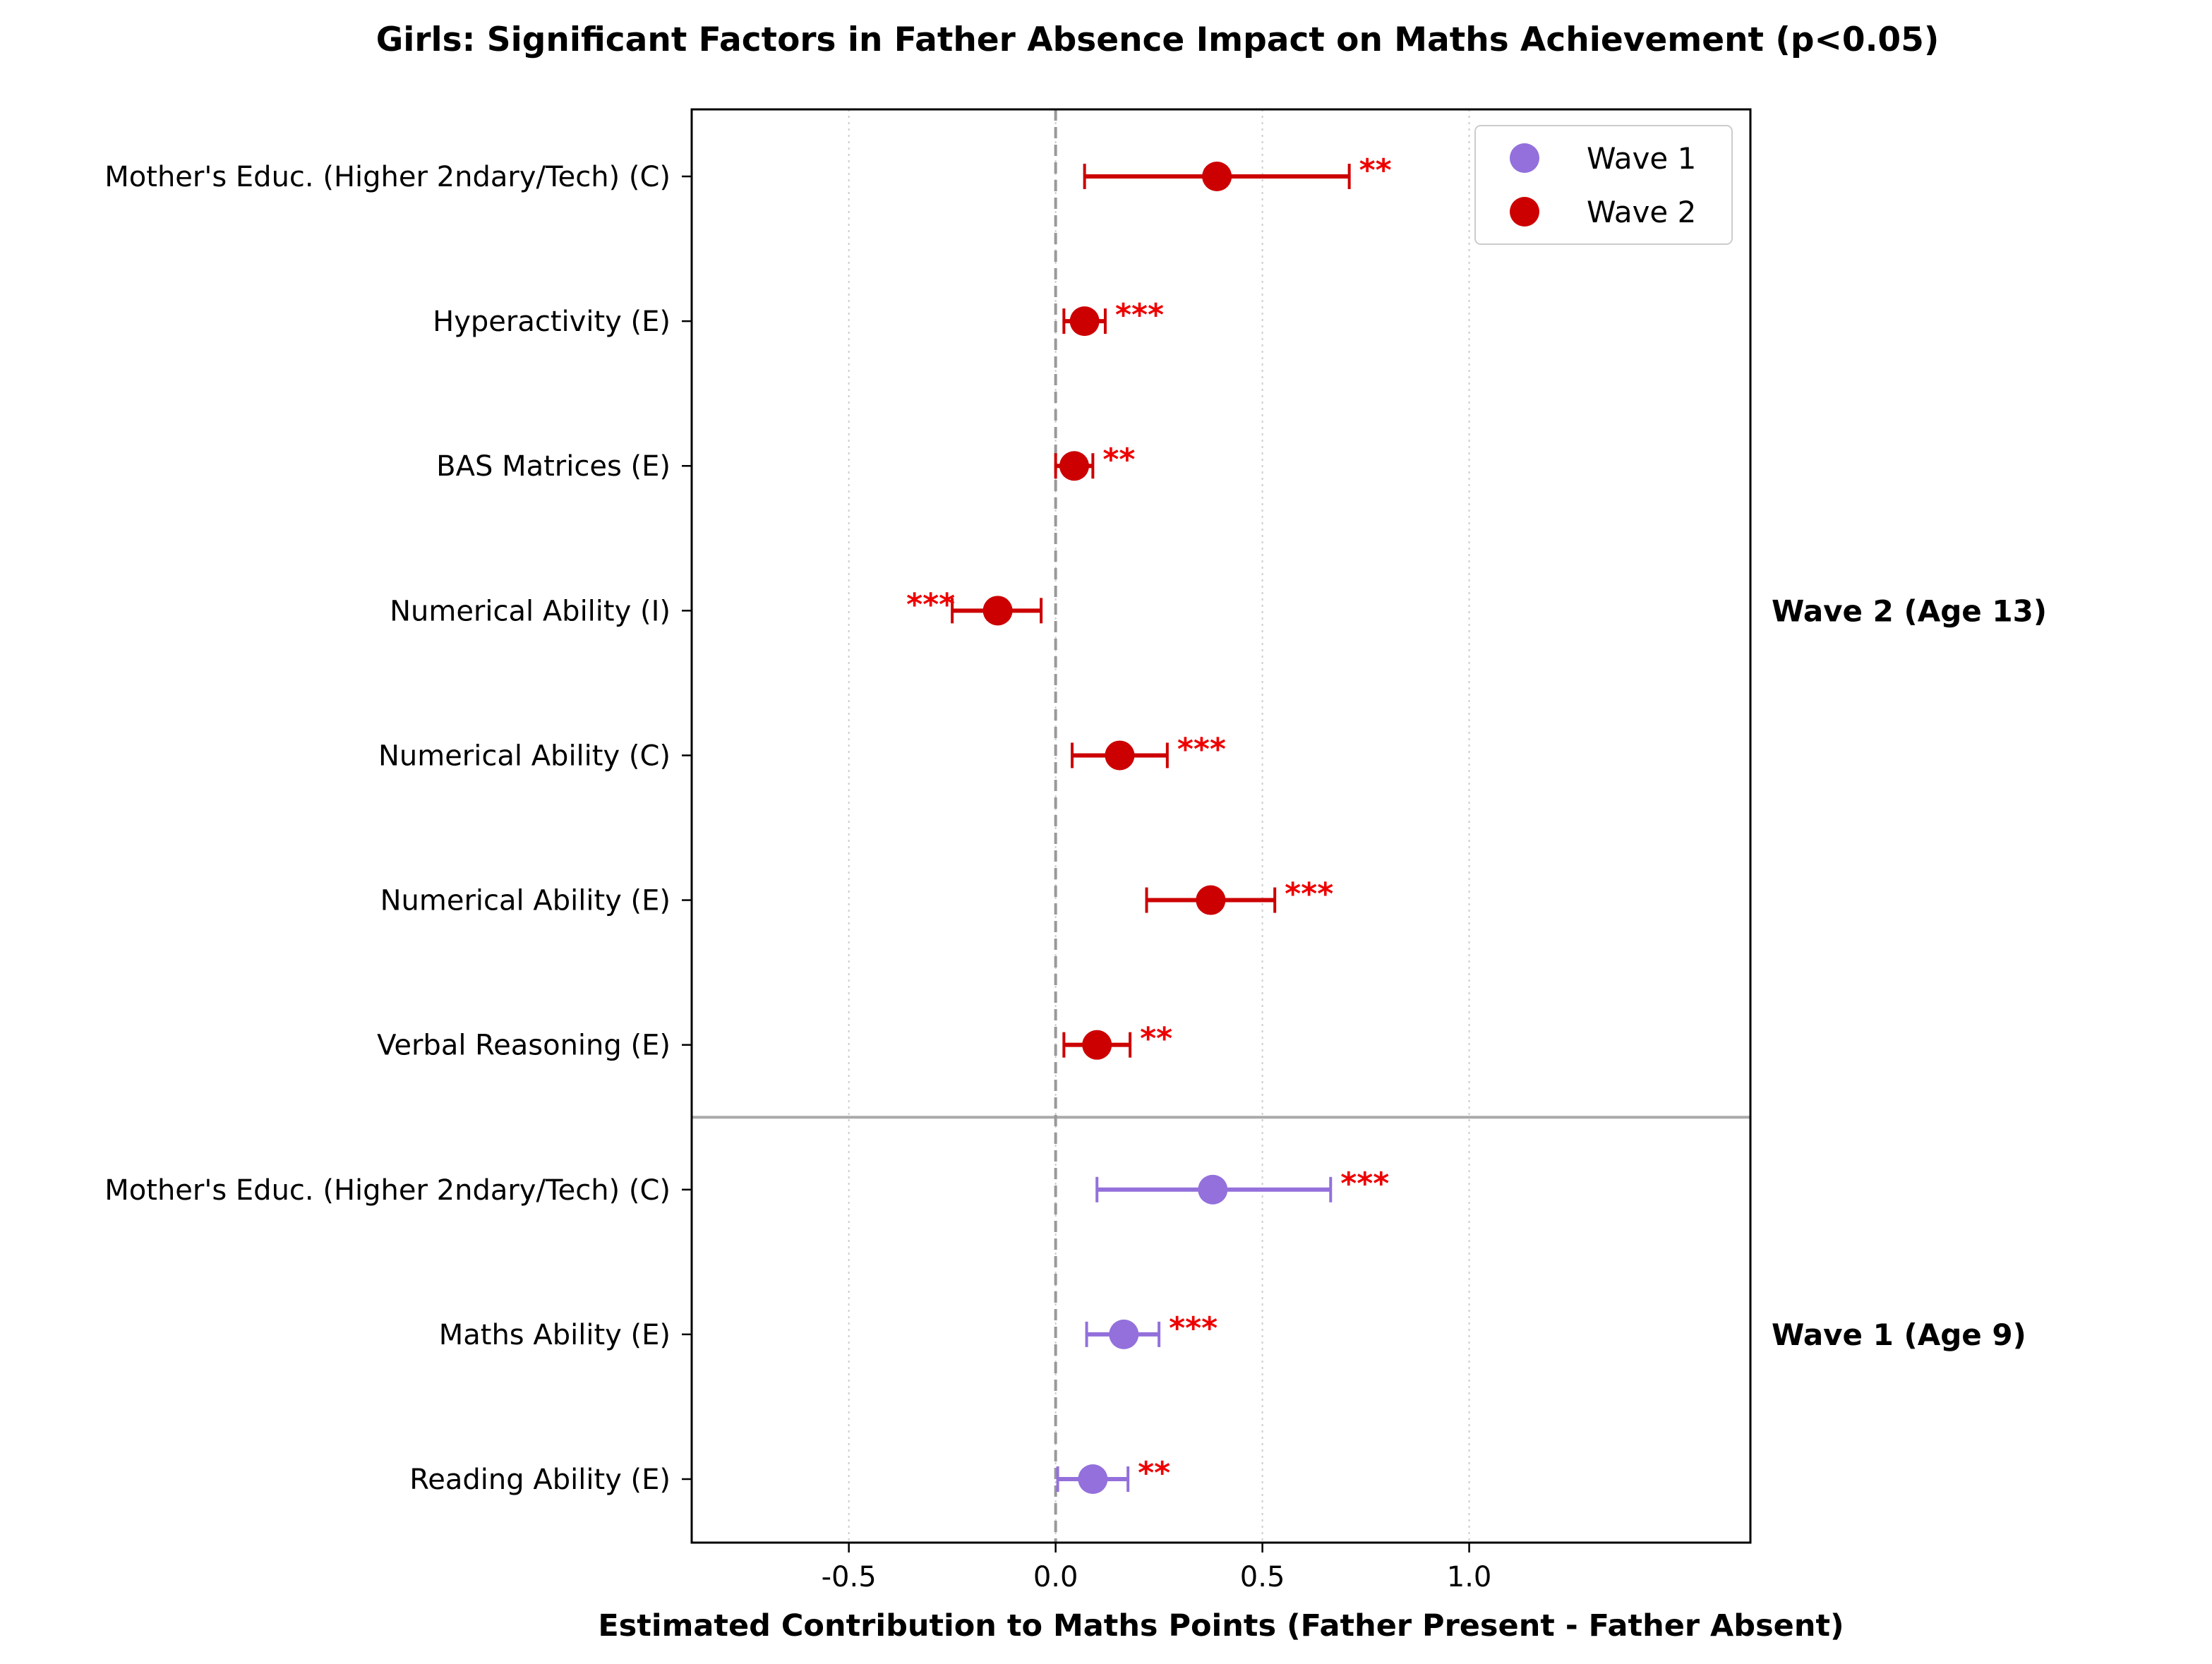 This screenshot has height=1664, width=2212. I want to click on legend-label: Wave 2, so click(1641, 212).